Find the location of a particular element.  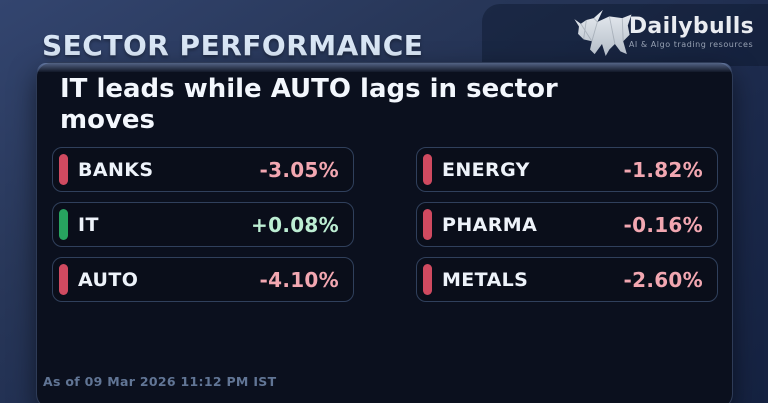

page-title: SECTOR PERFORMANCE is located at coordinates (233, 45).